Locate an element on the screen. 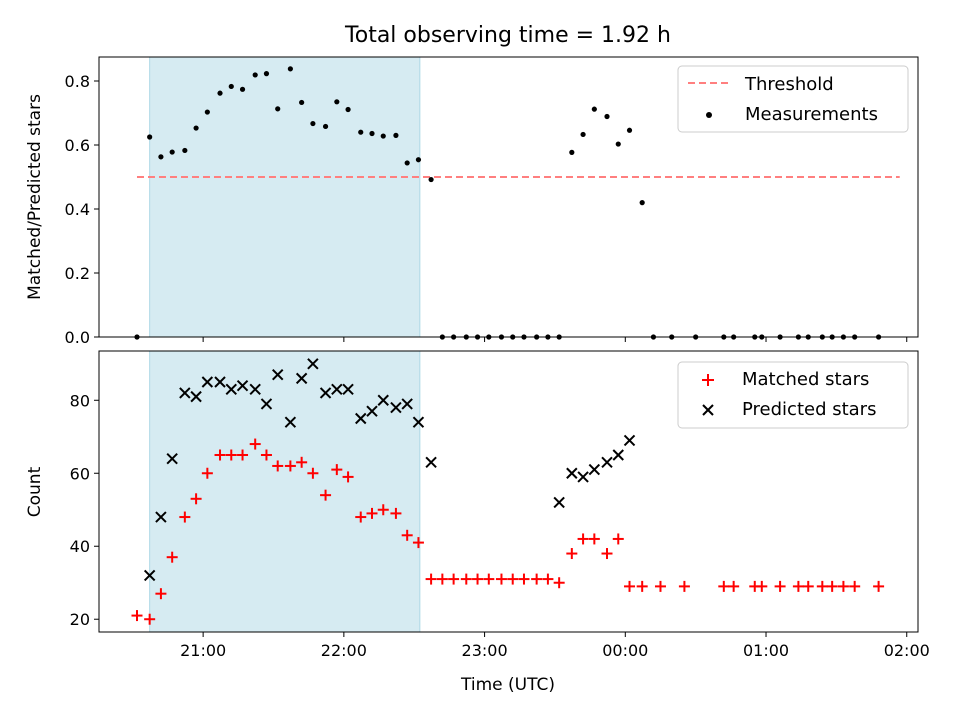 The image size is (960, 720). x-tick-label: 22:00 is located at coordinates (344, 650).